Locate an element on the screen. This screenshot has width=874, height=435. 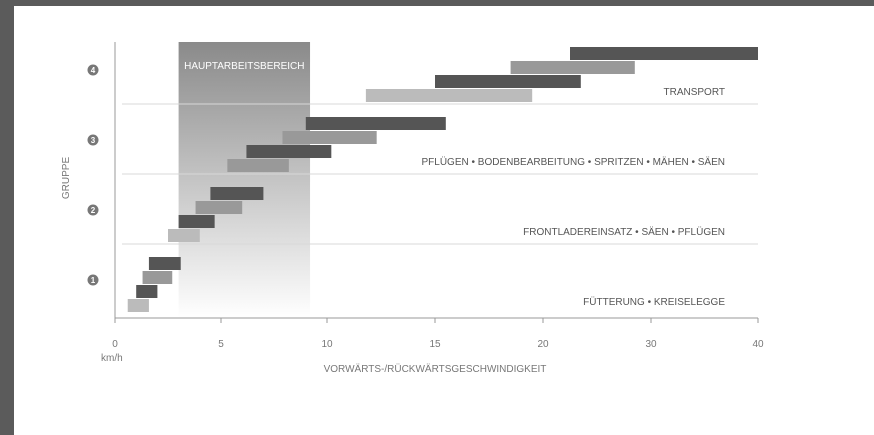
x-tick-label: 40 is located at coordinates (758, 344).